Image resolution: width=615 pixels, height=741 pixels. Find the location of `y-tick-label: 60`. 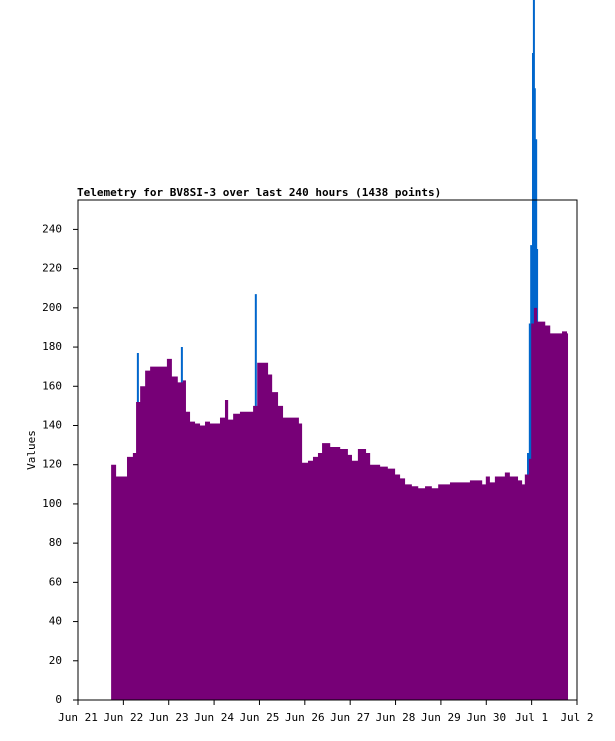

y-tick-label: 60 is located at coordinates (55, 581).